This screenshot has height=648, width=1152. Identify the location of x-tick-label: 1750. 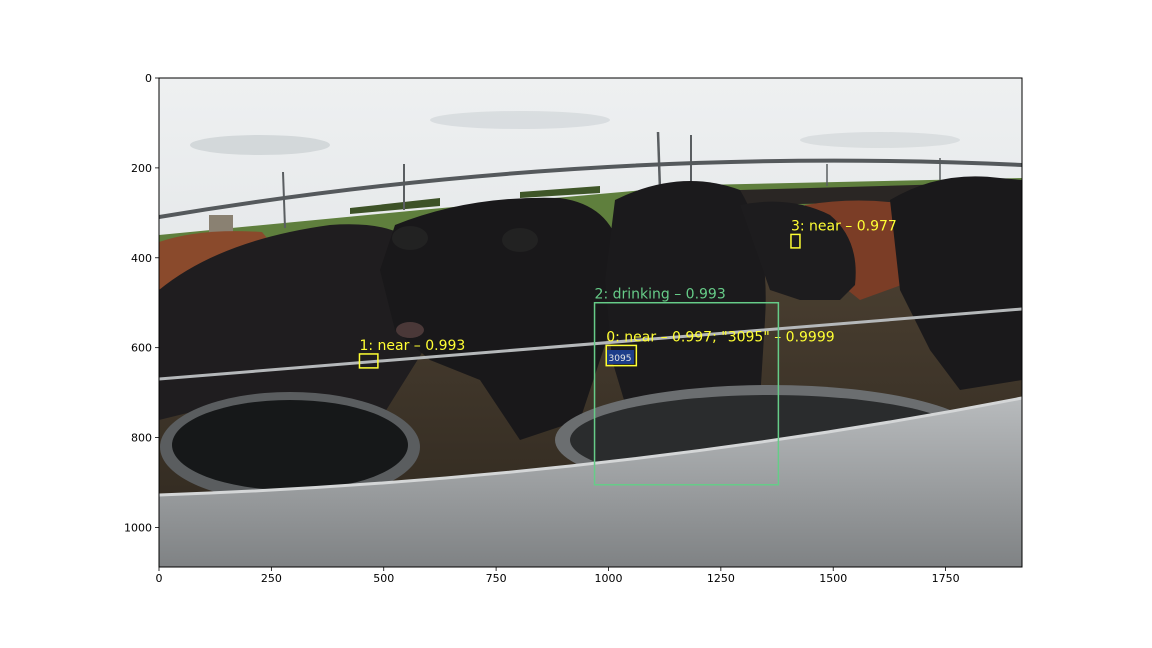
(946, 578).